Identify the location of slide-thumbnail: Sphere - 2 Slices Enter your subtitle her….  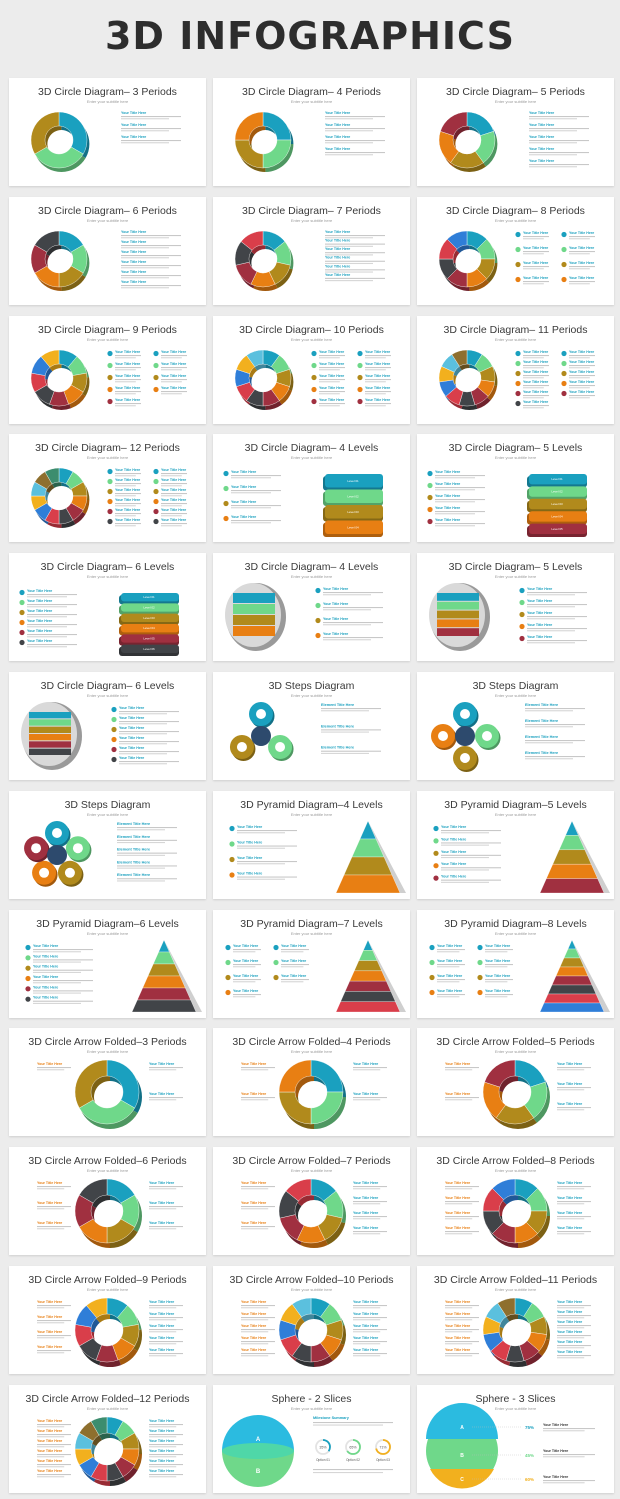
(311, 1439).